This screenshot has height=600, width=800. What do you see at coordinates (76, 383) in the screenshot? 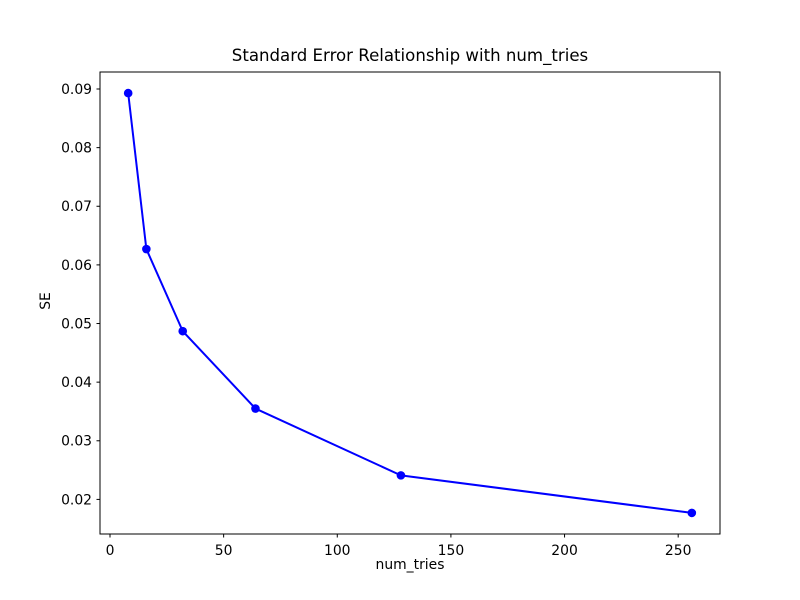
I see `y-tick-label: 0.04` at bounding box center [76, 383].